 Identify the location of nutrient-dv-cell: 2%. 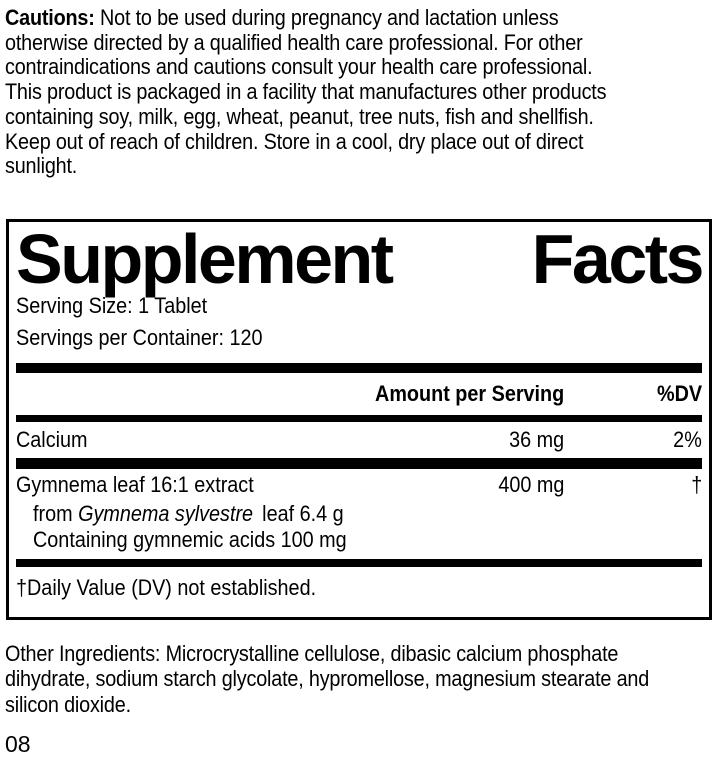
(633, 440).